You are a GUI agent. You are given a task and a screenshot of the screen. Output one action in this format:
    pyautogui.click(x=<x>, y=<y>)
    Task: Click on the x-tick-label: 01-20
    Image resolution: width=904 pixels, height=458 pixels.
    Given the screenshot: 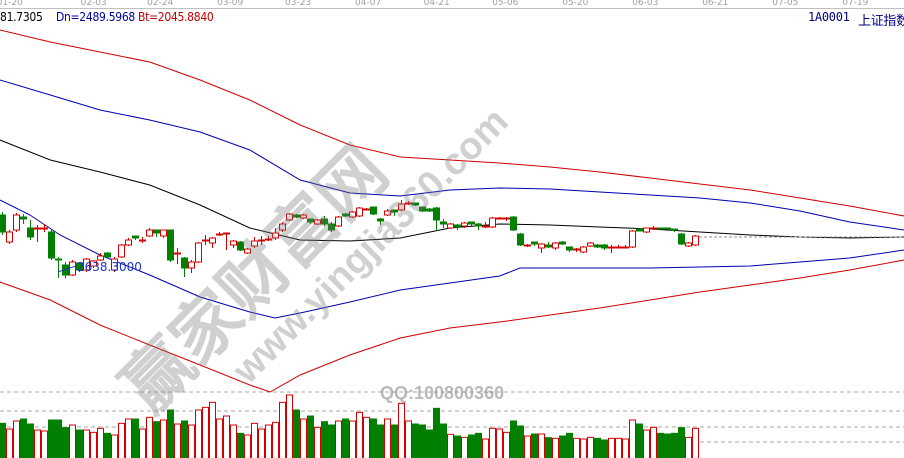 What is the action you would take?
    pyautogui.click(x=11, y=4)
    